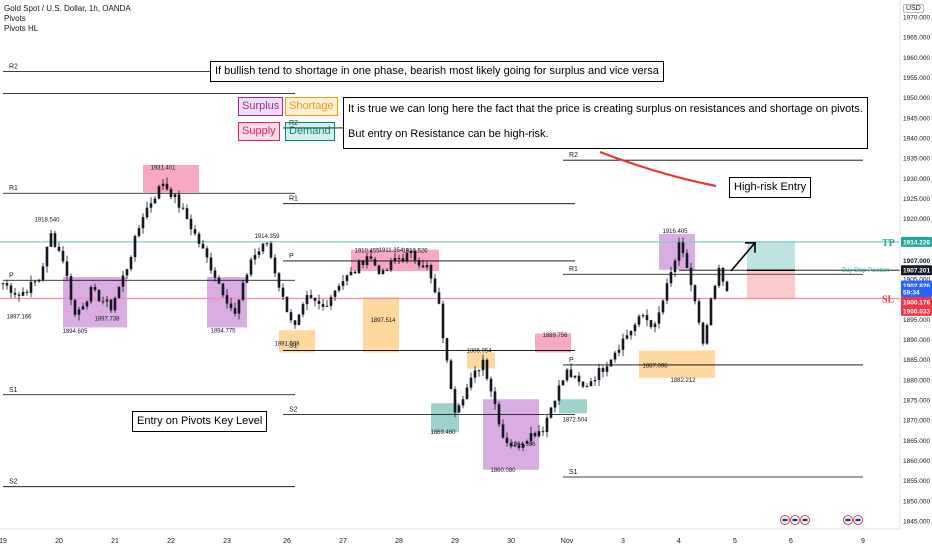 The width and height of the screenshot is (932, 550). Describe the element at coordinates (888, 243) in the screenshot. I see `tp-label: TP` at that location.